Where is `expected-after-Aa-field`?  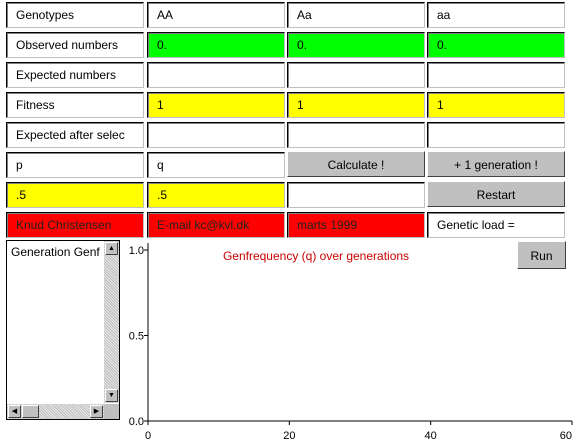
expected-after-Aa-field is located at coordinates (356, 135).